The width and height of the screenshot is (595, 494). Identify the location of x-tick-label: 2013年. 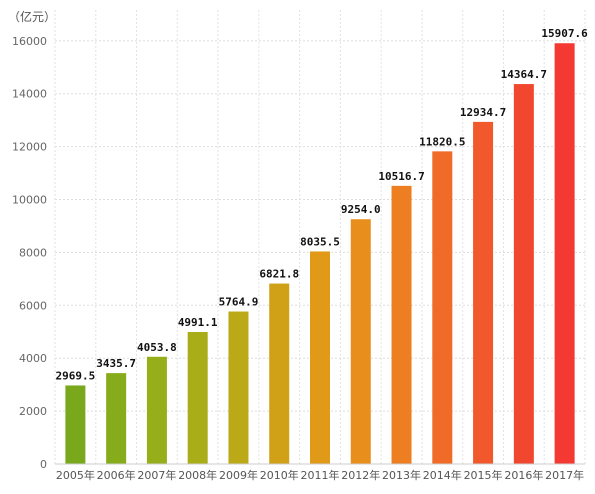
(401, 475).